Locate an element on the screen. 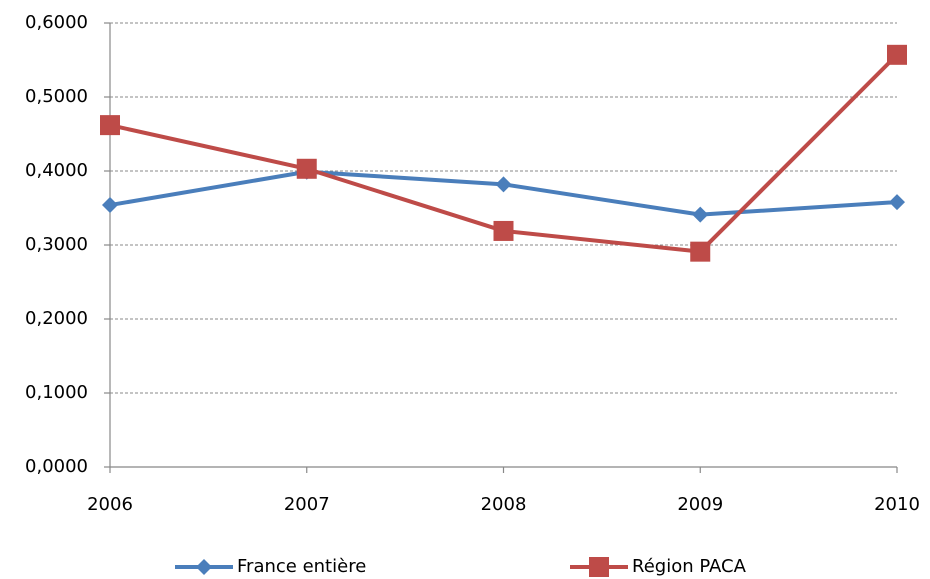 This screenshot has width=930, height=579. x-tick-label: 2006 is located at coordinates (110, 504).